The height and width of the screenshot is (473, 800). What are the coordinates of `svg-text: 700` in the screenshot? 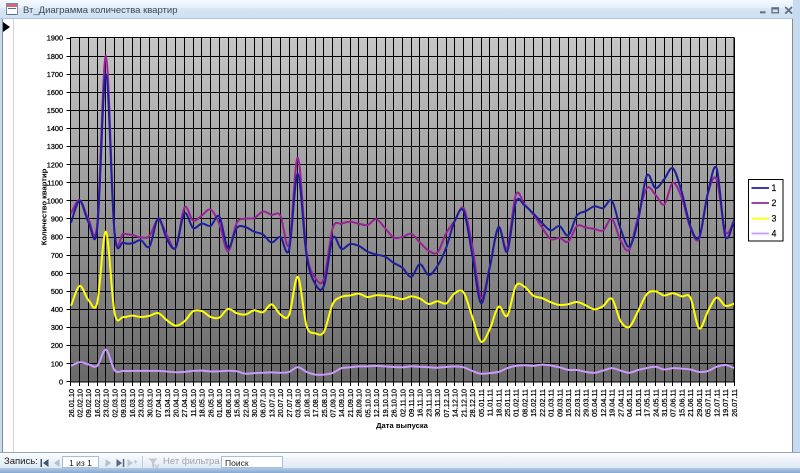 It's located at (57, 255).